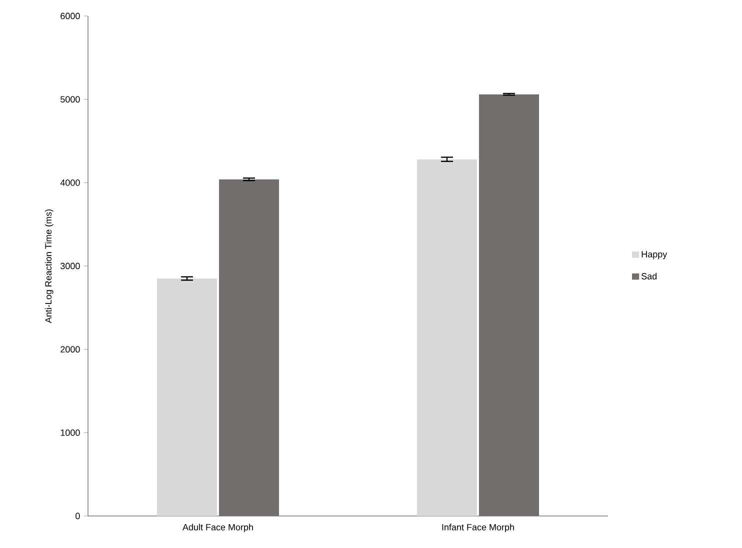  Describe the element at coordinates (70, 99) in the screenshot. I see `y-tick-label: 5000` at that location.